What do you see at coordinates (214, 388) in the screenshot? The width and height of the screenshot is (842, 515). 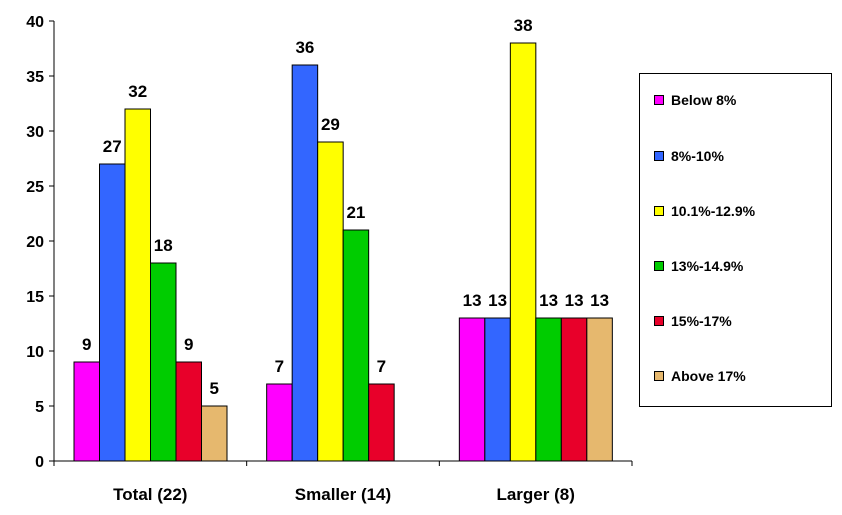 I see `bar-value-label: 5` at bounding box center [214, 388].